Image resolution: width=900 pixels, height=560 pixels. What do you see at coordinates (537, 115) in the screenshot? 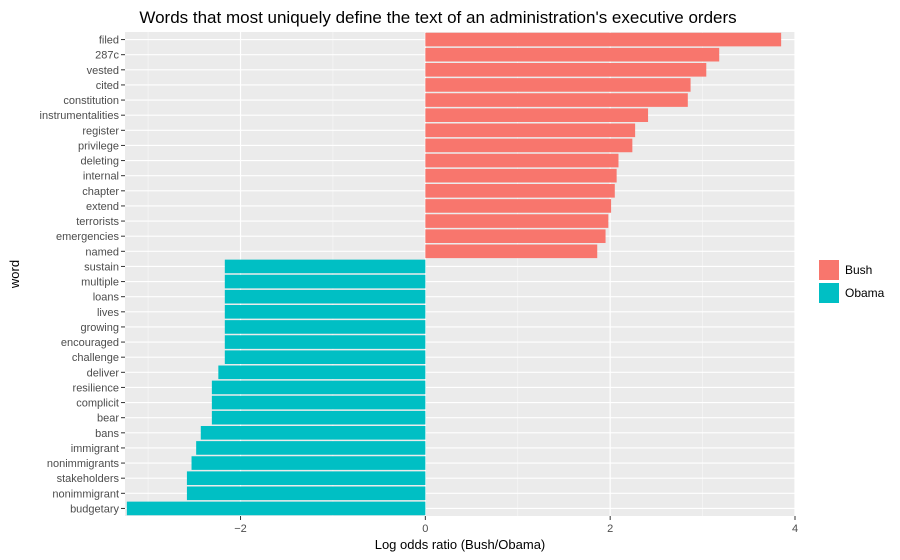
I see `bar-instrumentalities` at bounding box center [537, 115].